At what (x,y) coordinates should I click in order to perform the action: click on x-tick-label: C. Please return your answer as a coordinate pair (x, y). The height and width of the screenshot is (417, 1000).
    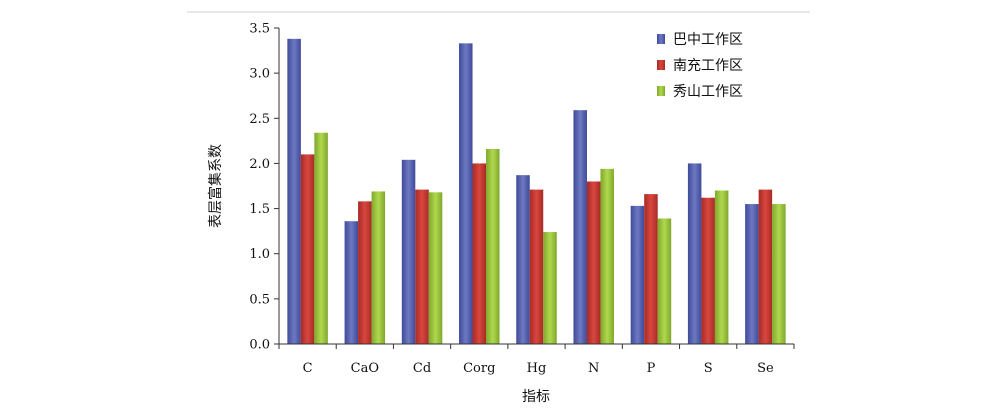
    Looking at the image, I should click on (308, 368).